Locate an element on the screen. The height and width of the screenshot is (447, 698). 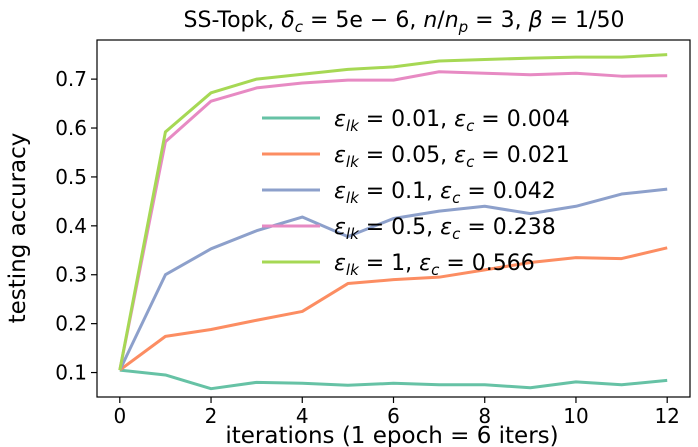
x-tick-label: 2 is located at coordinates (211, 416).